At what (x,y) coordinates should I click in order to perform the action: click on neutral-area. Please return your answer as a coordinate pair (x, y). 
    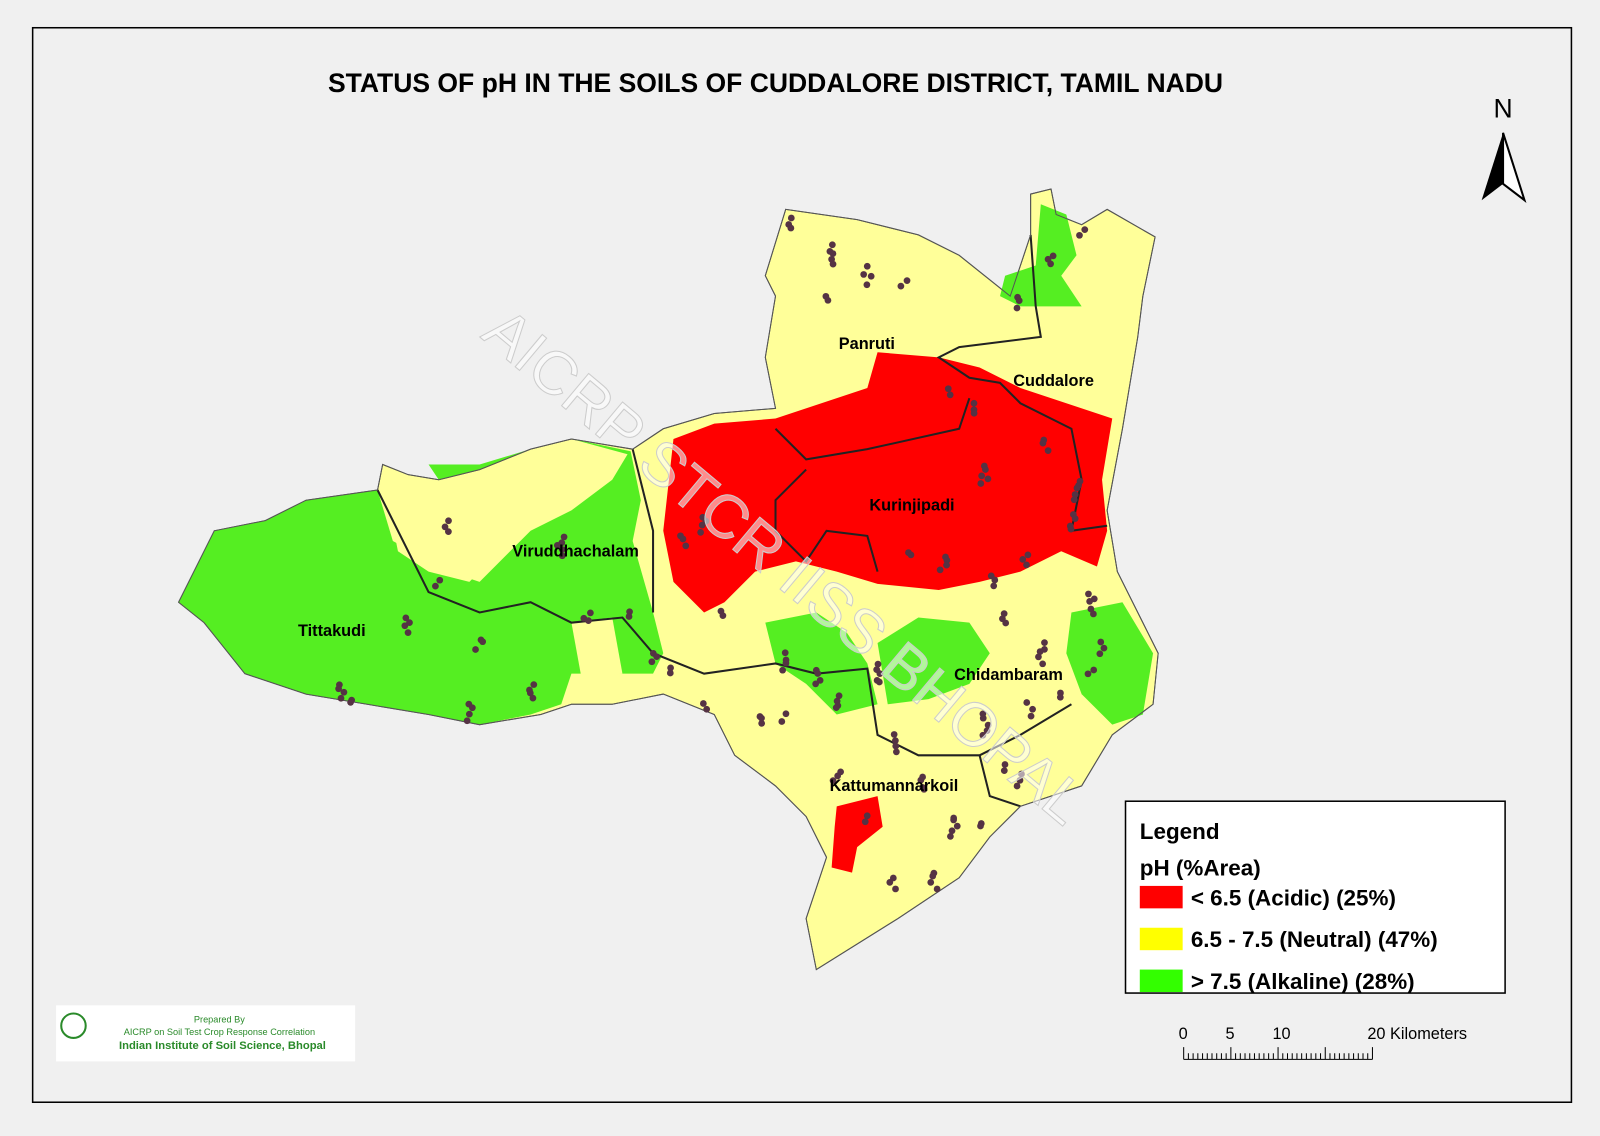
    Looking at the image, I should click on (597, 648).